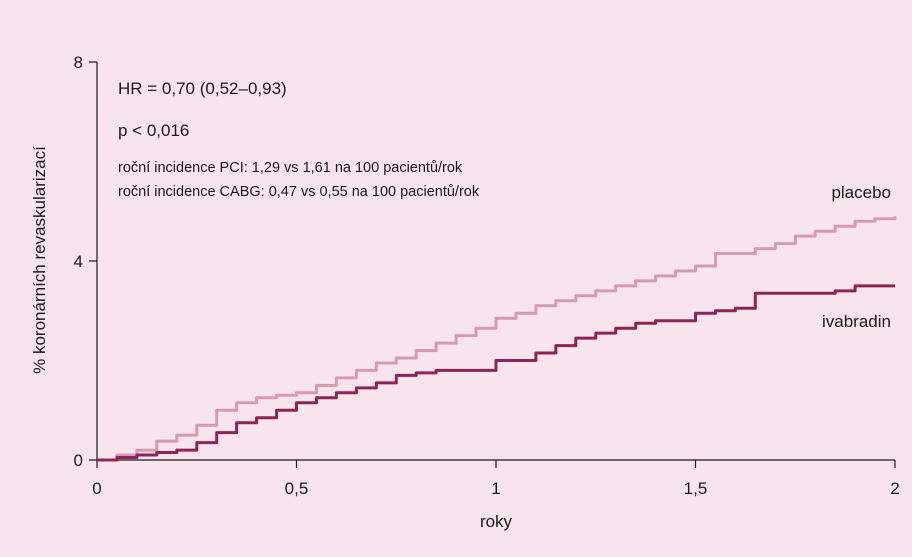 The image size is (912, 557). I want to click on x-ticks: 0 0,5 1 1,5 2, so click(496, 479).